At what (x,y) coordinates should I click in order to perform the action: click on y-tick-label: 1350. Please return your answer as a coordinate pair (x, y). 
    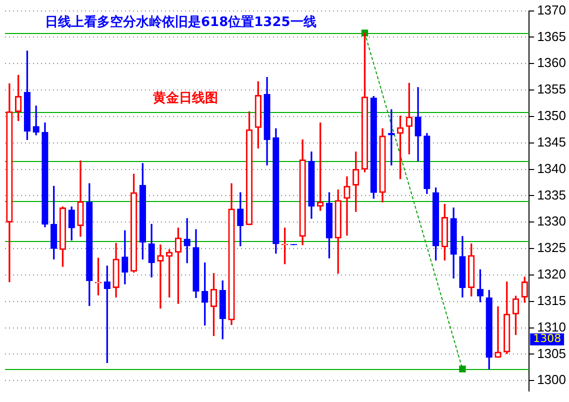
    Looking at the image, I should click on (551, 116).